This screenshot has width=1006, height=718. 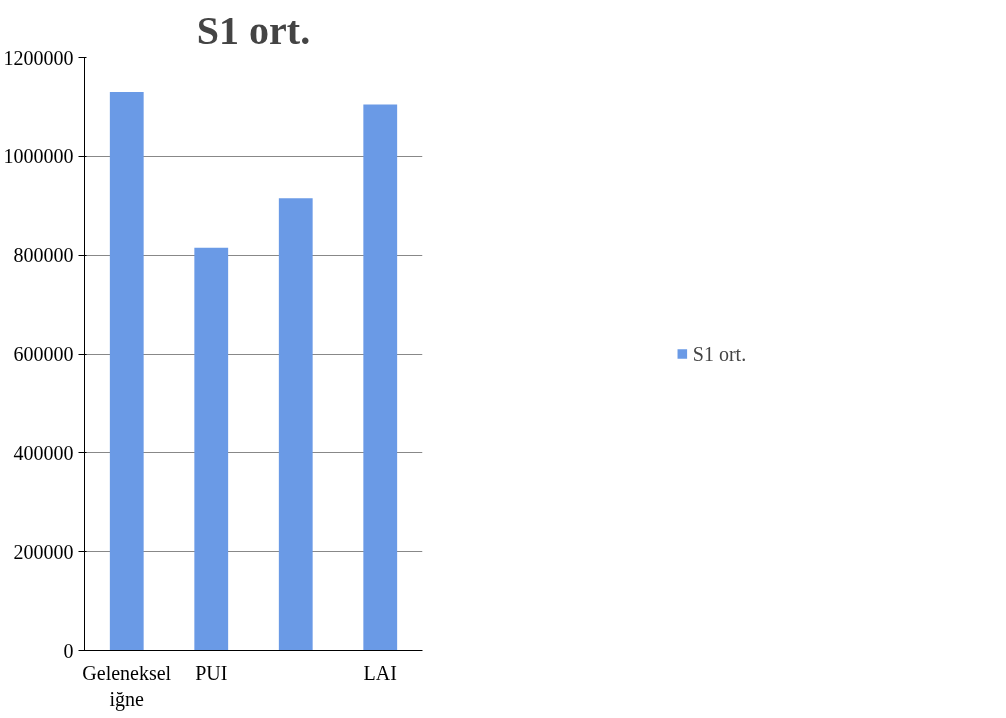 What do you see at coordinates (43, 551) in the screenshot?
I see `y-tick-label: 200000` at bounding box center [43, 551].